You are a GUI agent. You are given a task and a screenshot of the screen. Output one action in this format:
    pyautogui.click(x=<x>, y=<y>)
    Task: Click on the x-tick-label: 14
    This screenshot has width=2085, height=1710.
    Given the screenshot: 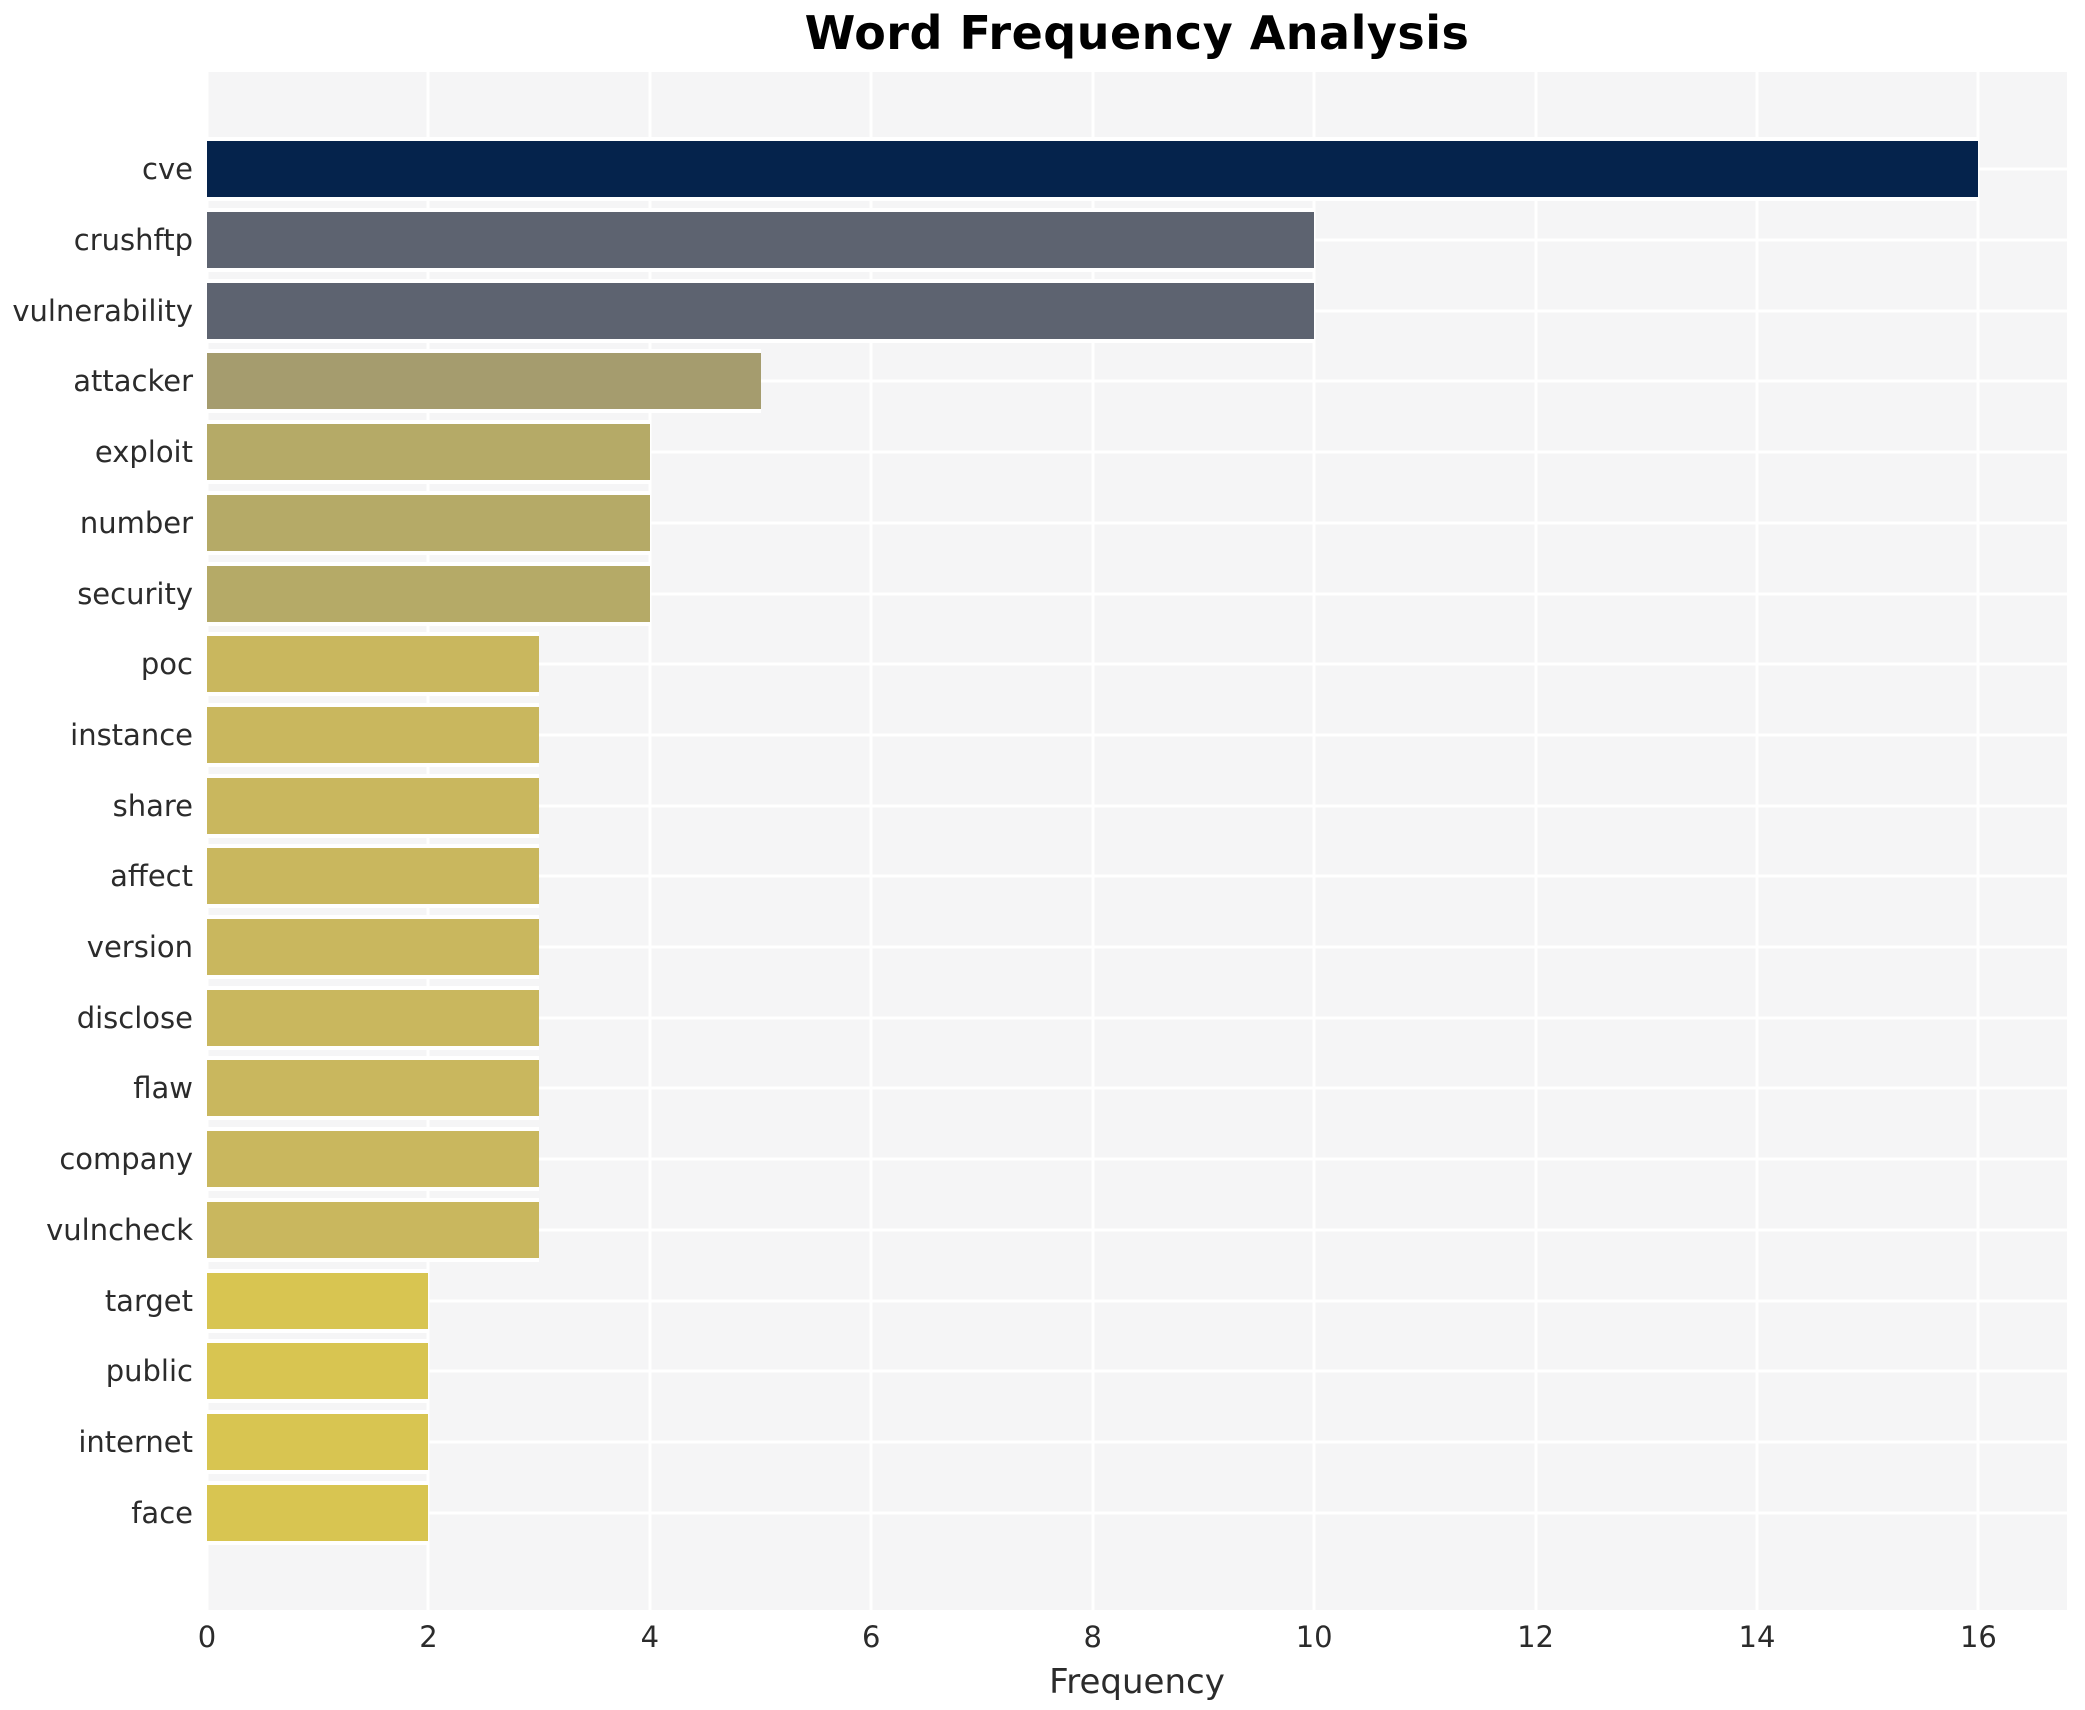 What is the action you would take?
    pyautogui.click(x=1757, y=1637)
    